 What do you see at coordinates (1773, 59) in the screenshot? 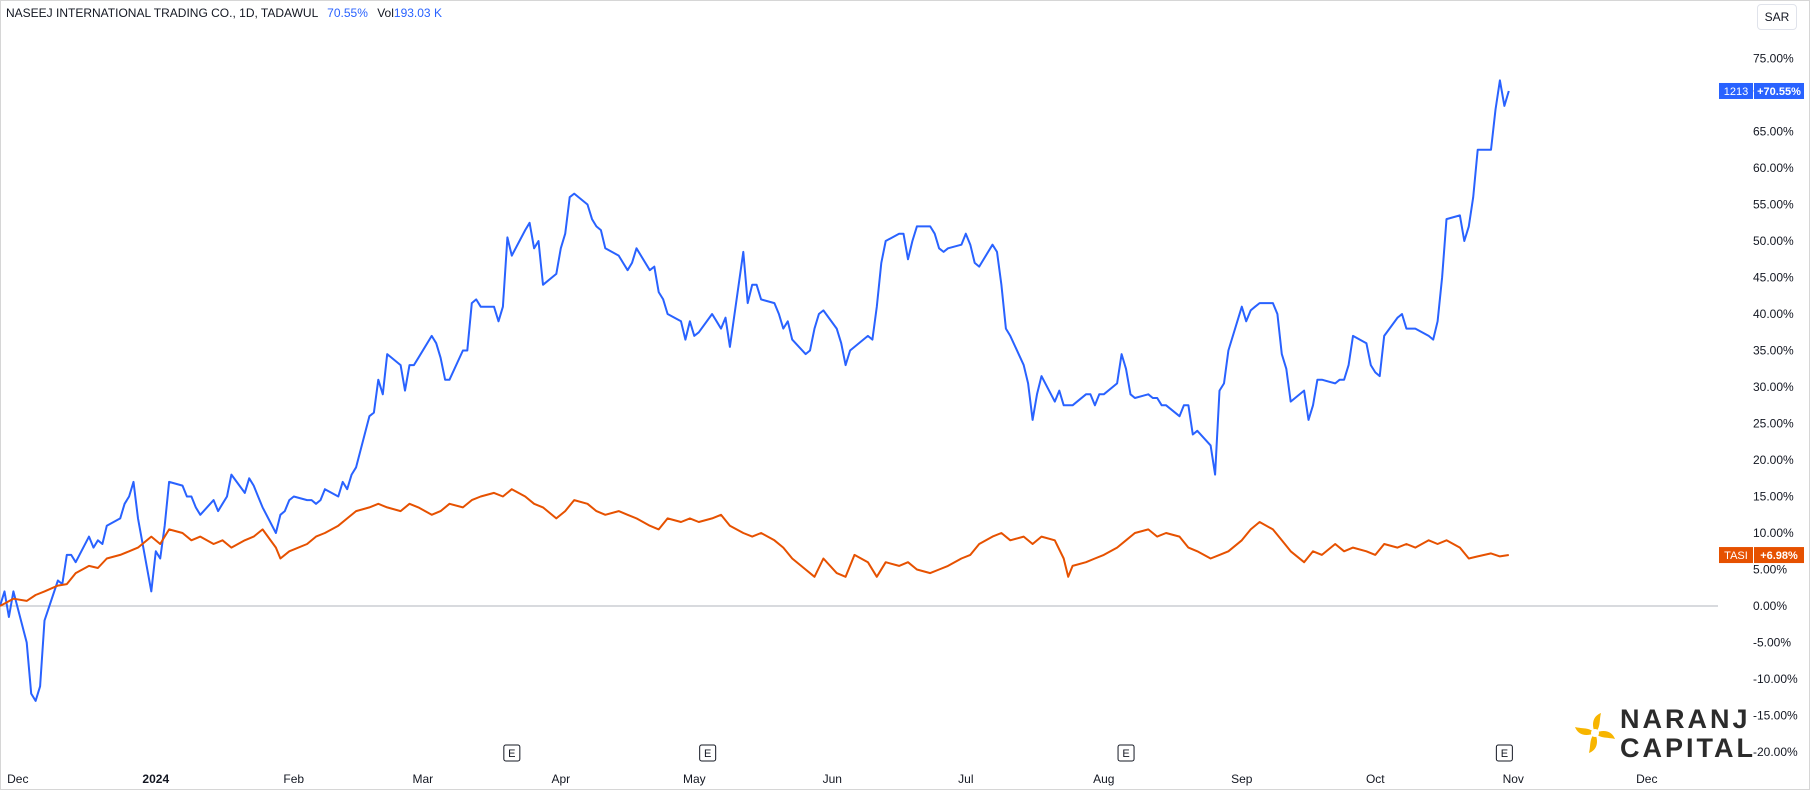
I see `y-tick-label: 75.00%` at bounding box center [1773, 59].